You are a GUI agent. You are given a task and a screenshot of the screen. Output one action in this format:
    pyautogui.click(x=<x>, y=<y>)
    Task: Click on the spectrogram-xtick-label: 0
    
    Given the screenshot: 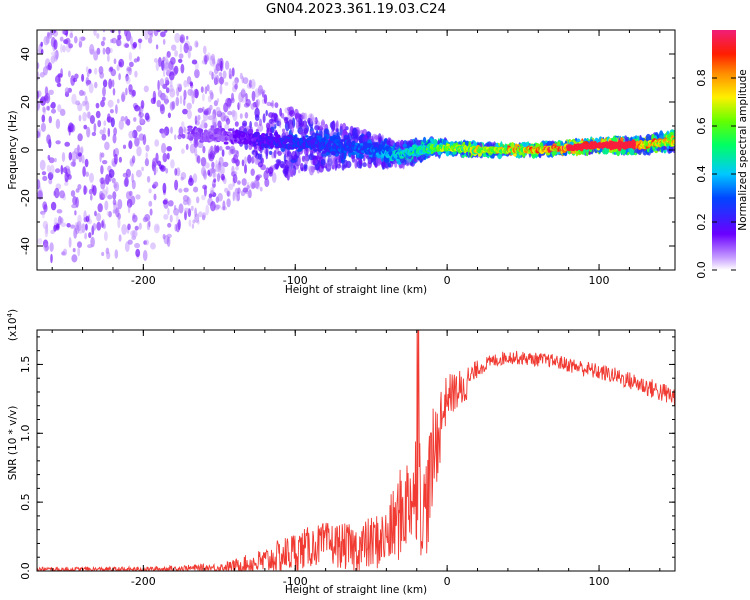 What is the action you would take?
    pyautogui.click(x=447, y=280)
    